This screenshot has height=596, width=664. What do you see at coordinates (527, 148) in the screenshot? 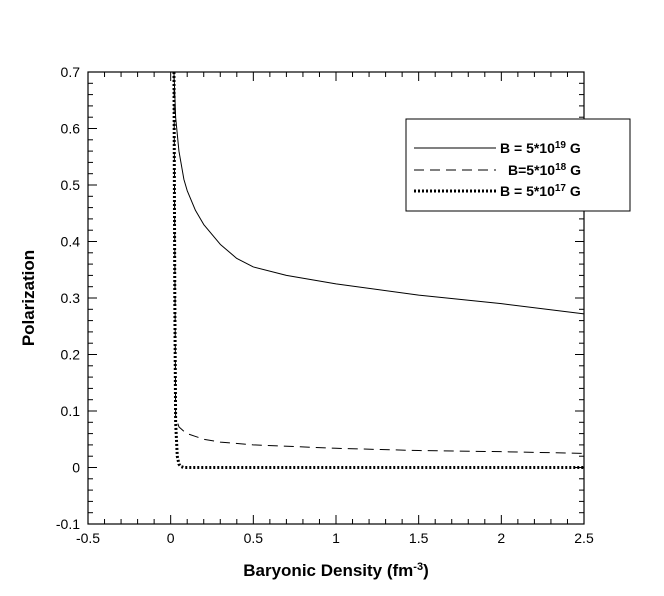
I see `legend-label-5e19-main: B = 5*10` at bounding box center [527, 148].